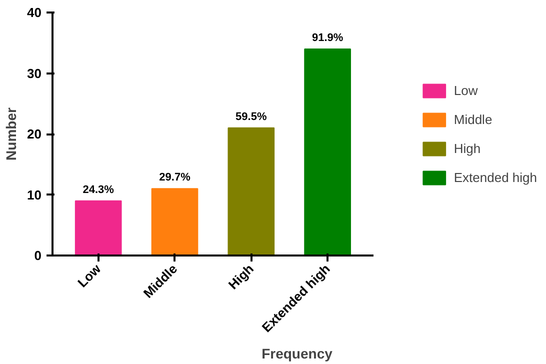  Describe the element at coordinates (34, 73) in the screenshot. I see `y-tick-label: 30` at that location.